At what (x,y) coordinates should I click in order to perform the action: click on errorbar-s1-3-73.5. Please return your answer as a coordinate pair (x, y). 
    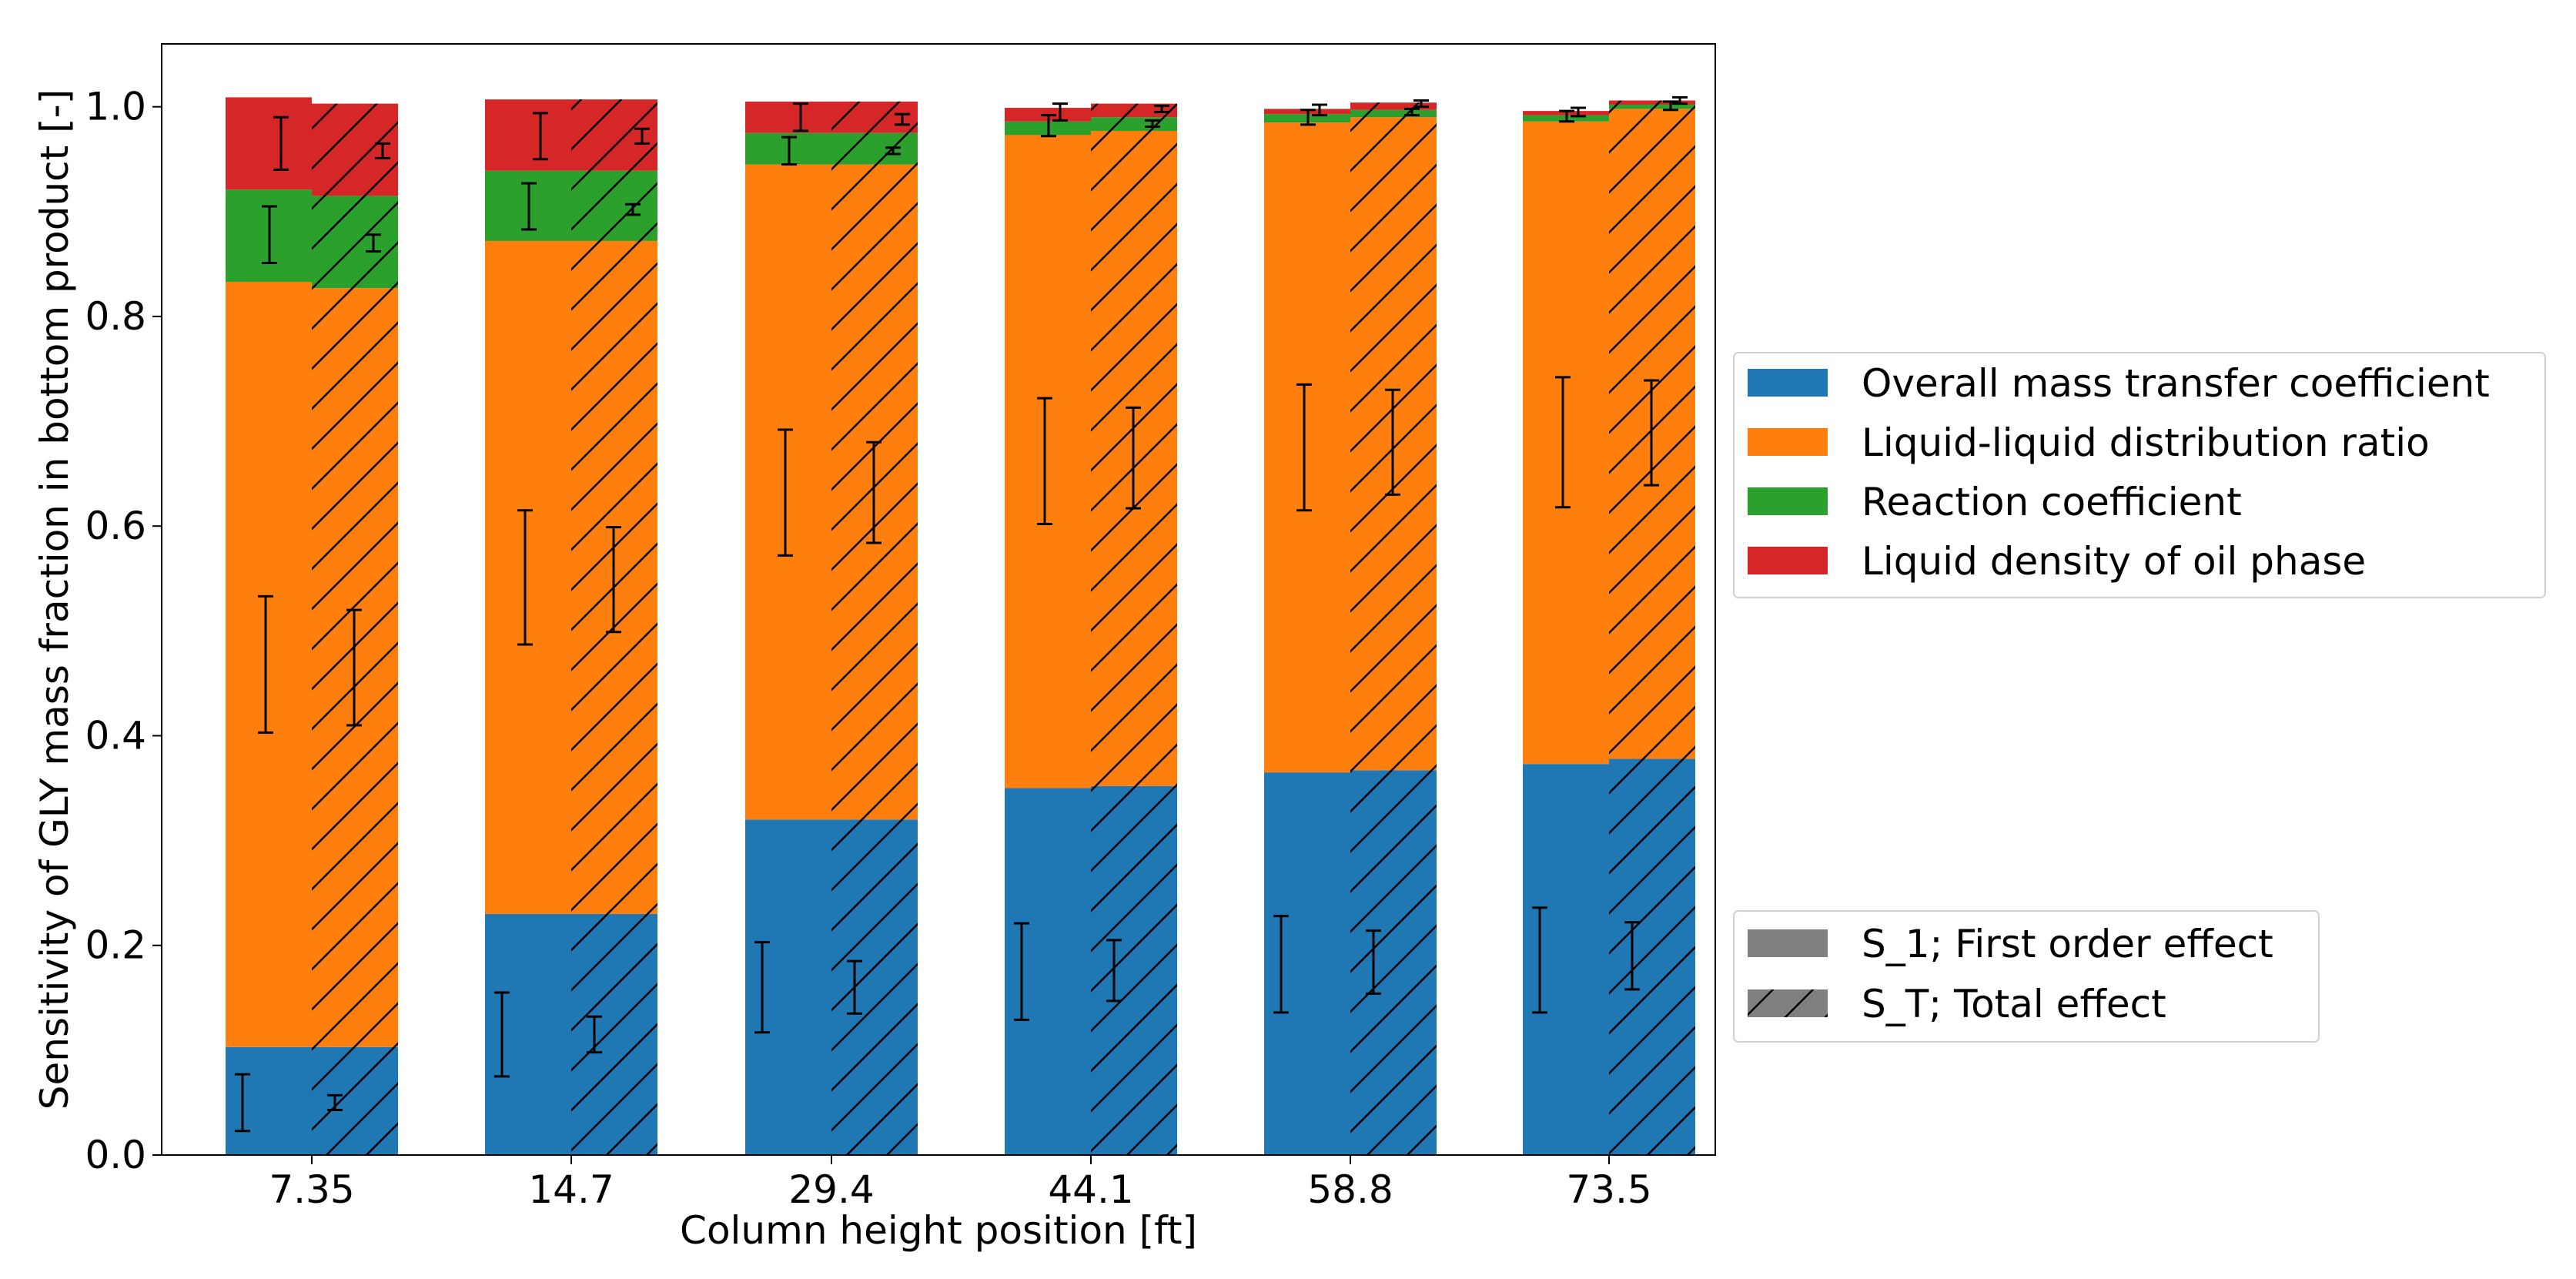
    Looking at the image, I should click on (1566, 116).